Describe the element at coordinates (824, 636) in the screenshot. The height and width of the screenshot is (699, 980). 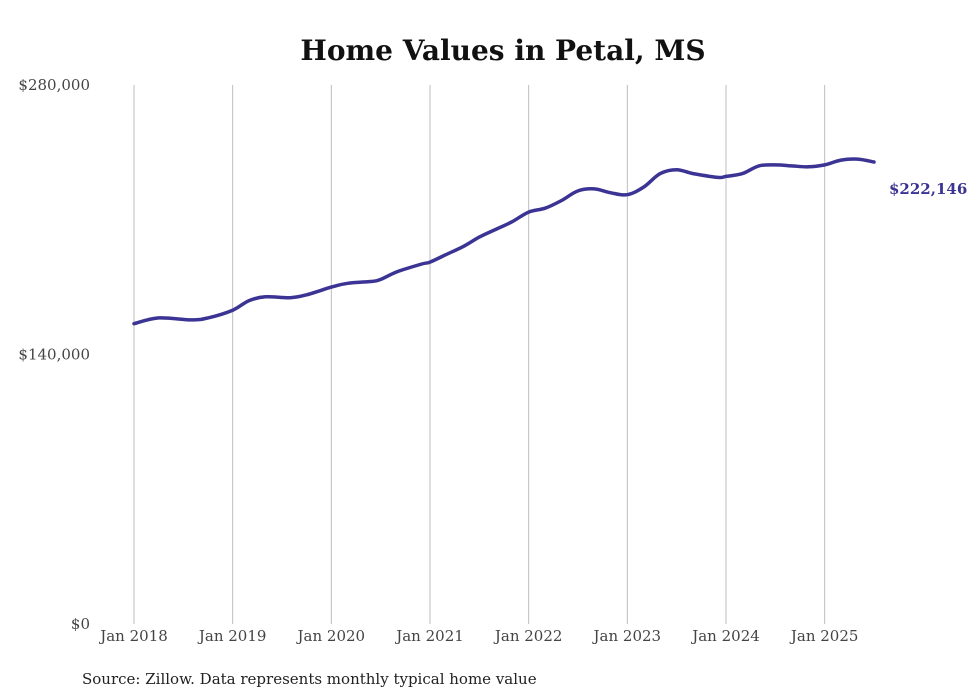
I see `x-tick-label: Jan 2025` at that location.